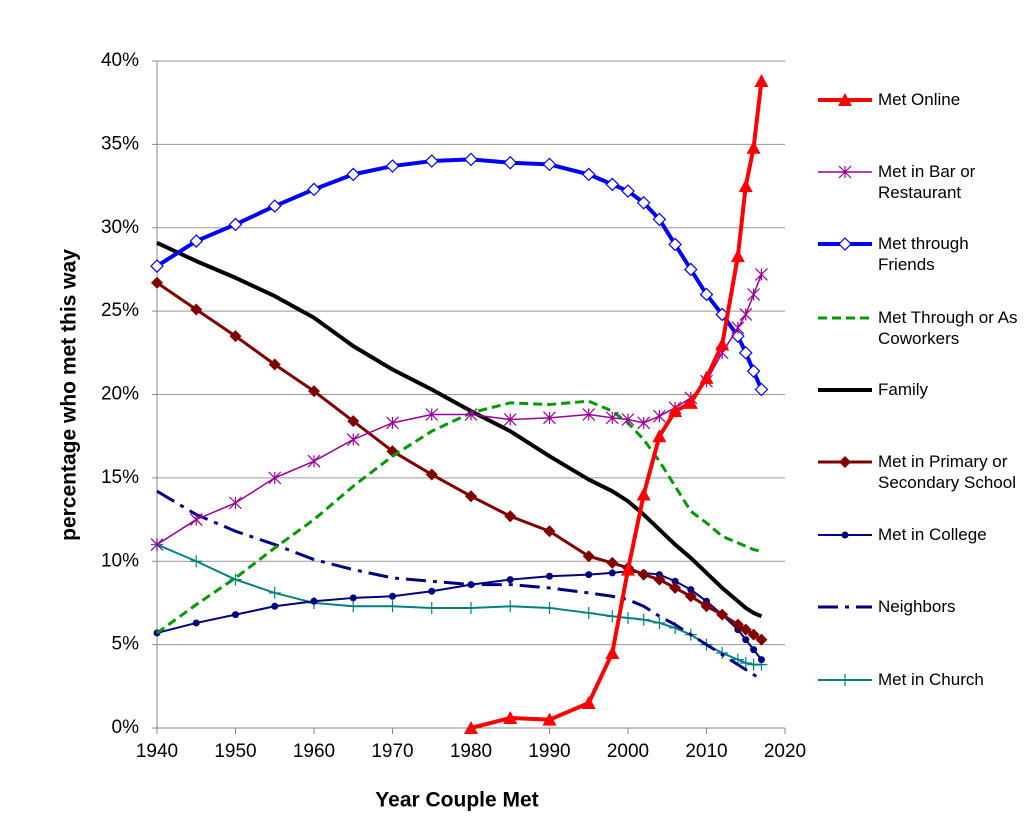  I want to click on x-tick-label: 1970, so click(392, 751).